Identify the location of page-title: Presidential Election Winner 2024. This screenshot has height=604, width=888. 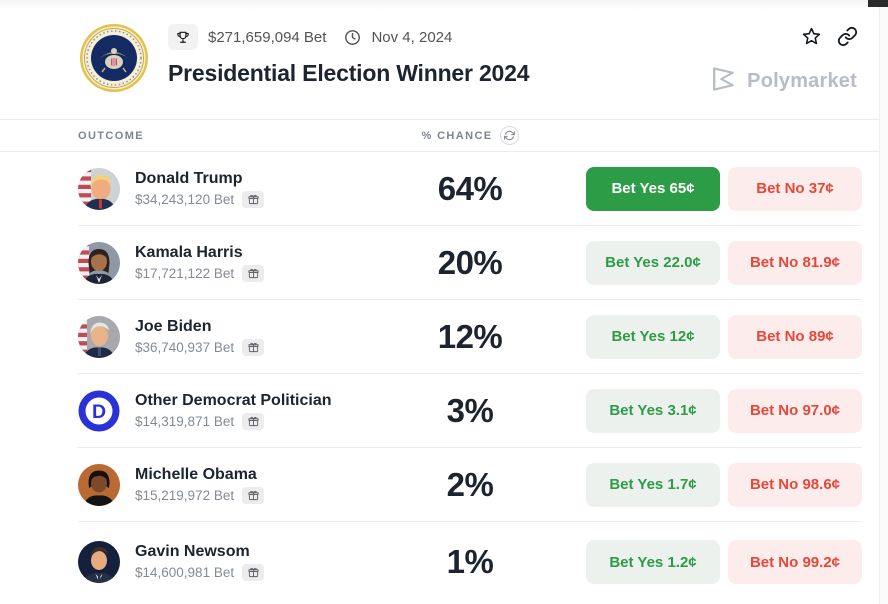
(349, 73).